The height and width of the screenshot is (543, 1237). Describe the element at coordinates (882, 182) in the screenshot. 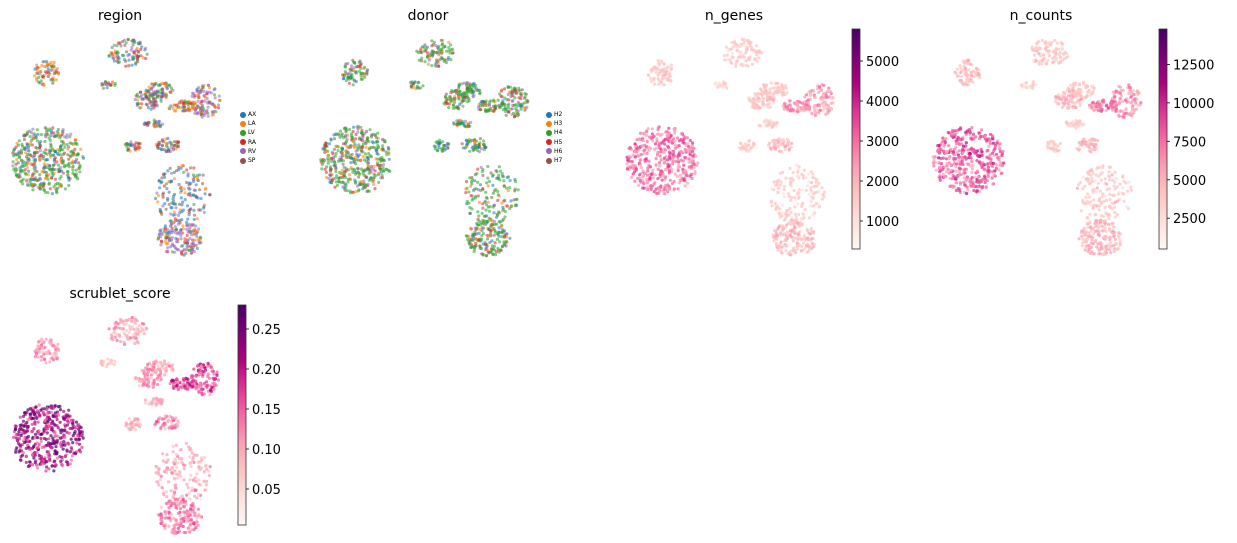

I see `colorbar-tick-label: 2000` at that location.